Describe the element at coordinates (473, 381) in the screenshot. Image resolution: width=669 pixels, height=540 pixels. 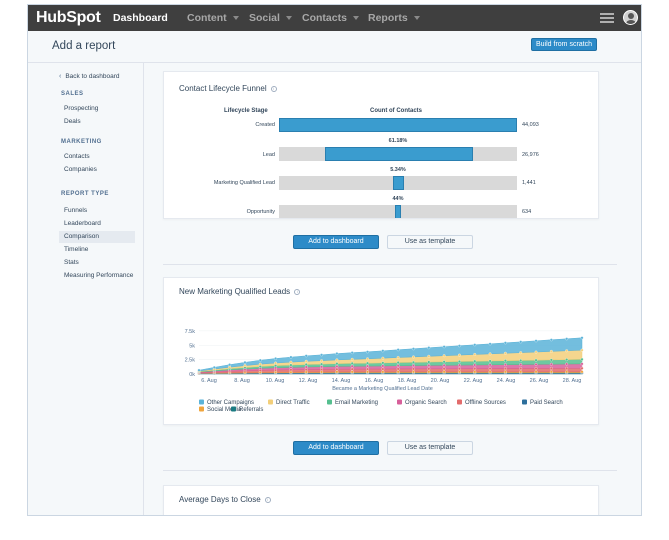
I see `x-tick-label: 22. Aug` at that location.